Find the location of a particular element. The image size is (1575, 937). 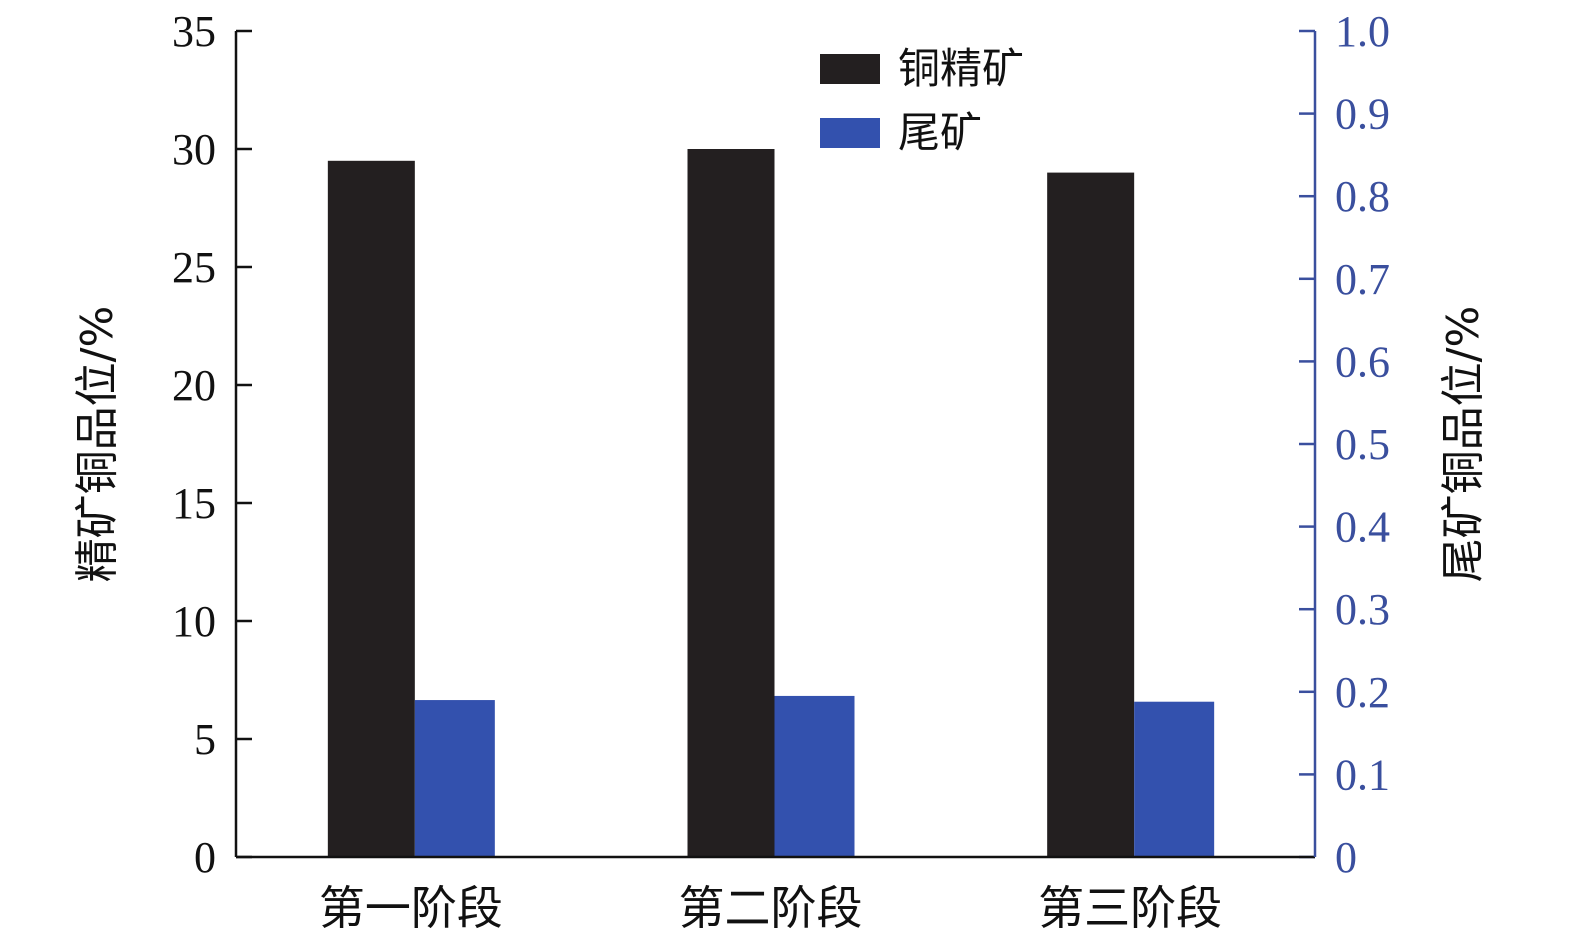

left-tick-label: 5 is located at coordinates (205, 739).